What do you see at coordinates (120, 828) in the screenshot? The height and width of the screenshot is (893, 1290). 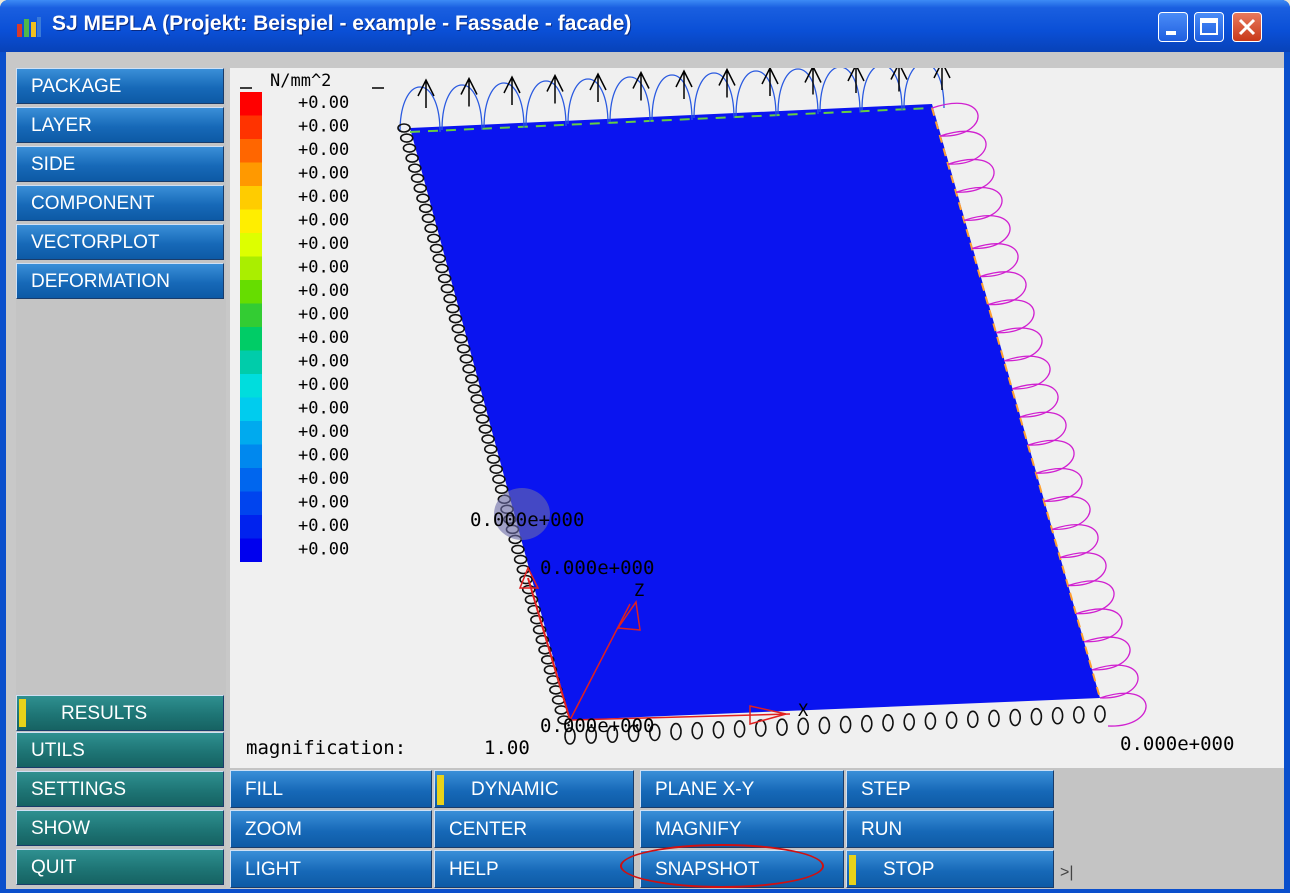 I see `sidebar-item-show: SHOW` at bounding box center [120, 828].